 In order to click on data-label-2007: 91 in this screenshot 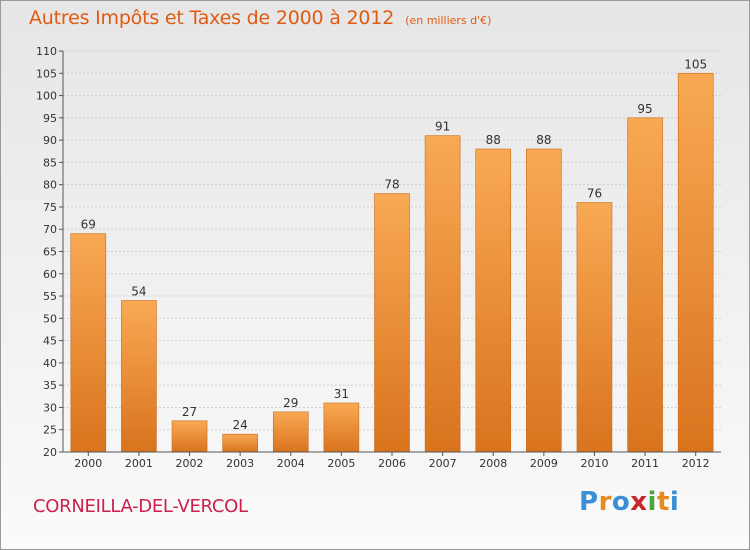, I will do `click(442, 127)`.